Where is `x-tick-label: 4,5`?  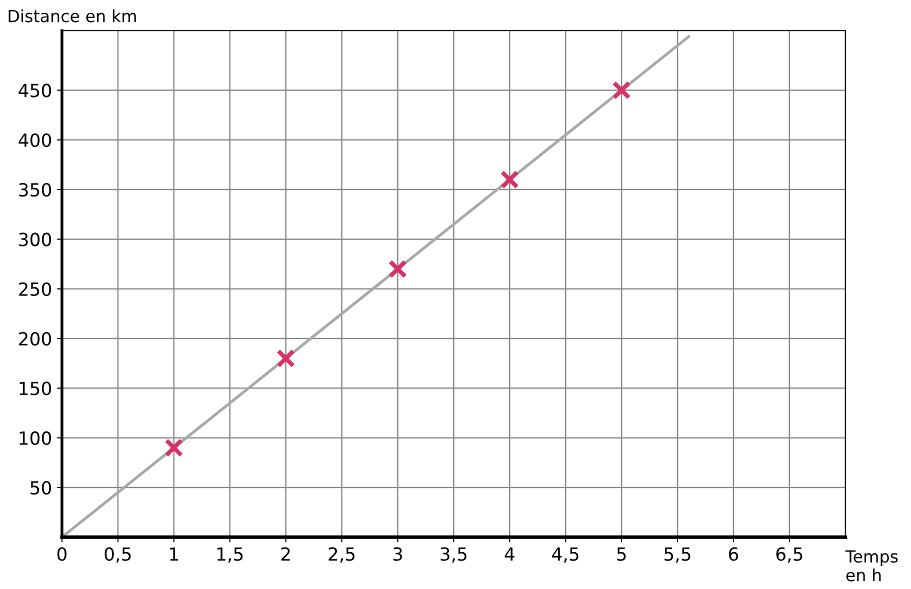 x-tick-label: 4,5 is located at coordinates (565, 555).